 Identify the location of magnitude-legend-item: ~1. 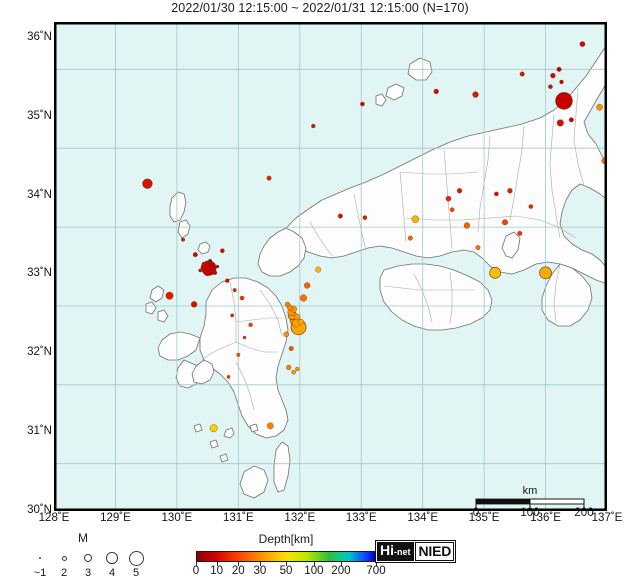
(40, 563).